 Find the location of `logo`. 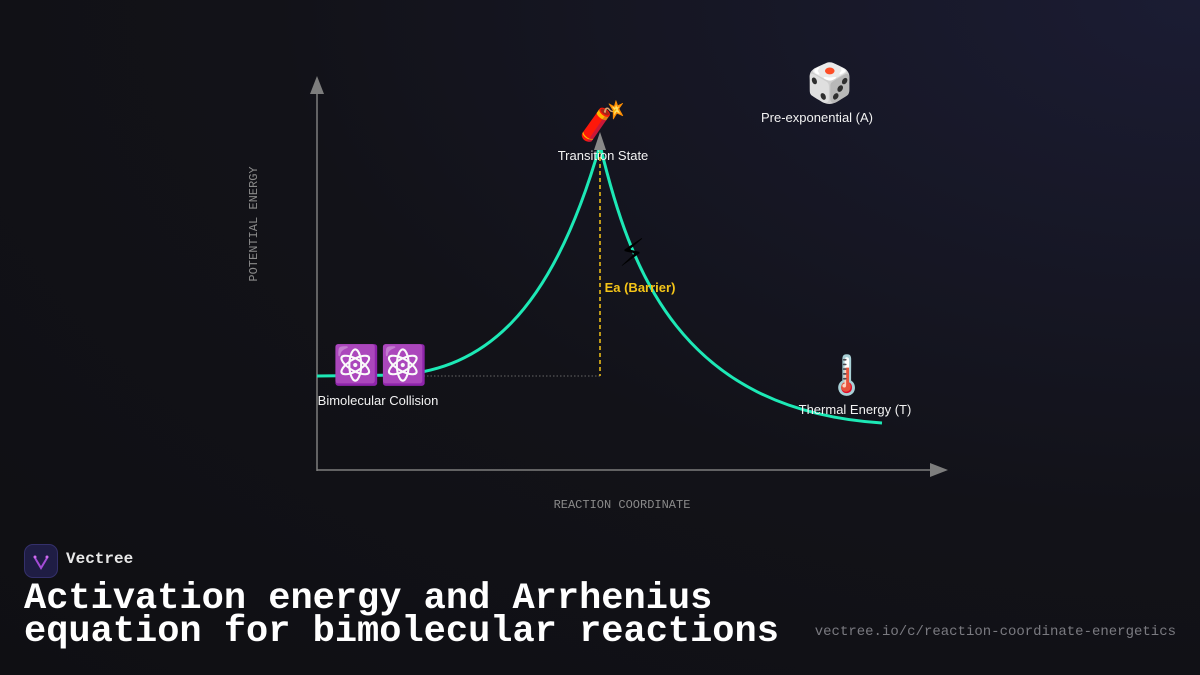

logo is located at coordinates (41, 561).